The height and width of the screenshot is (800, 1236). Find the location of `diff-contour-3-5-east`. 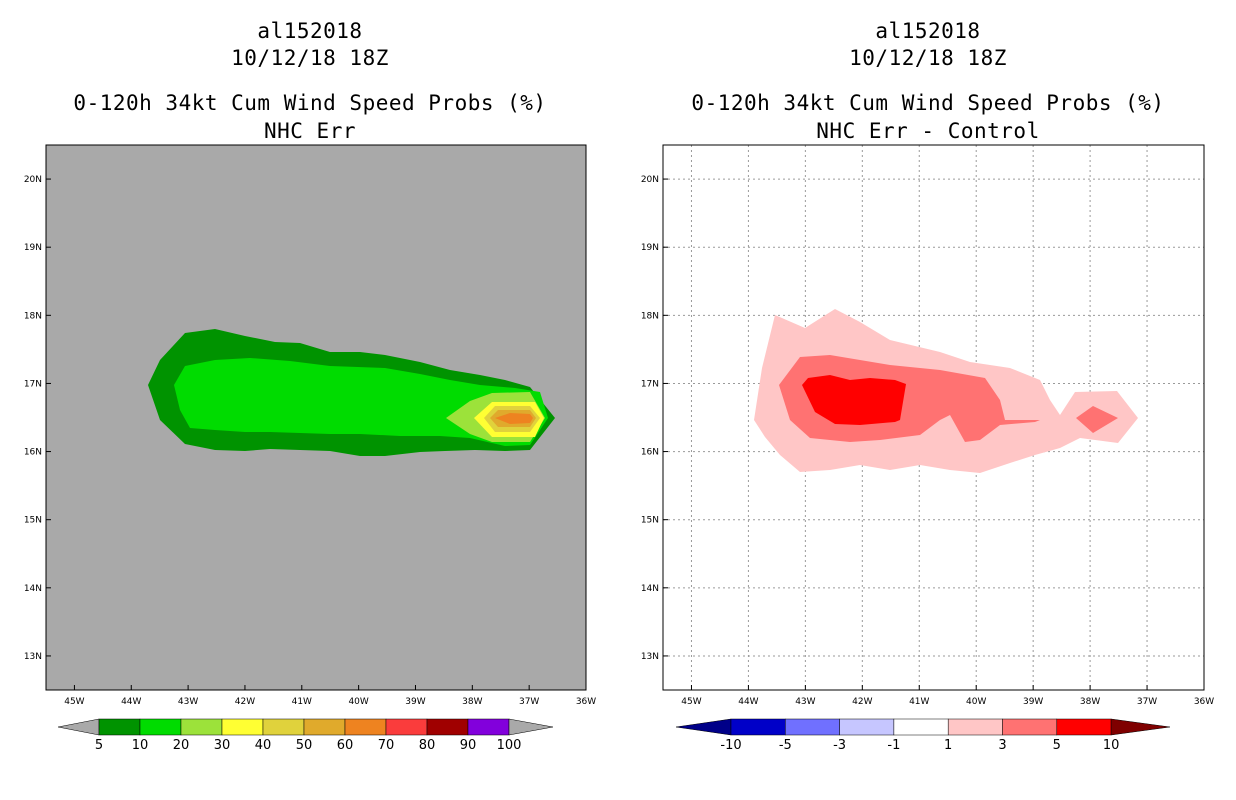

diff-contour-3-5-east is located at coordinates (1097, 419).